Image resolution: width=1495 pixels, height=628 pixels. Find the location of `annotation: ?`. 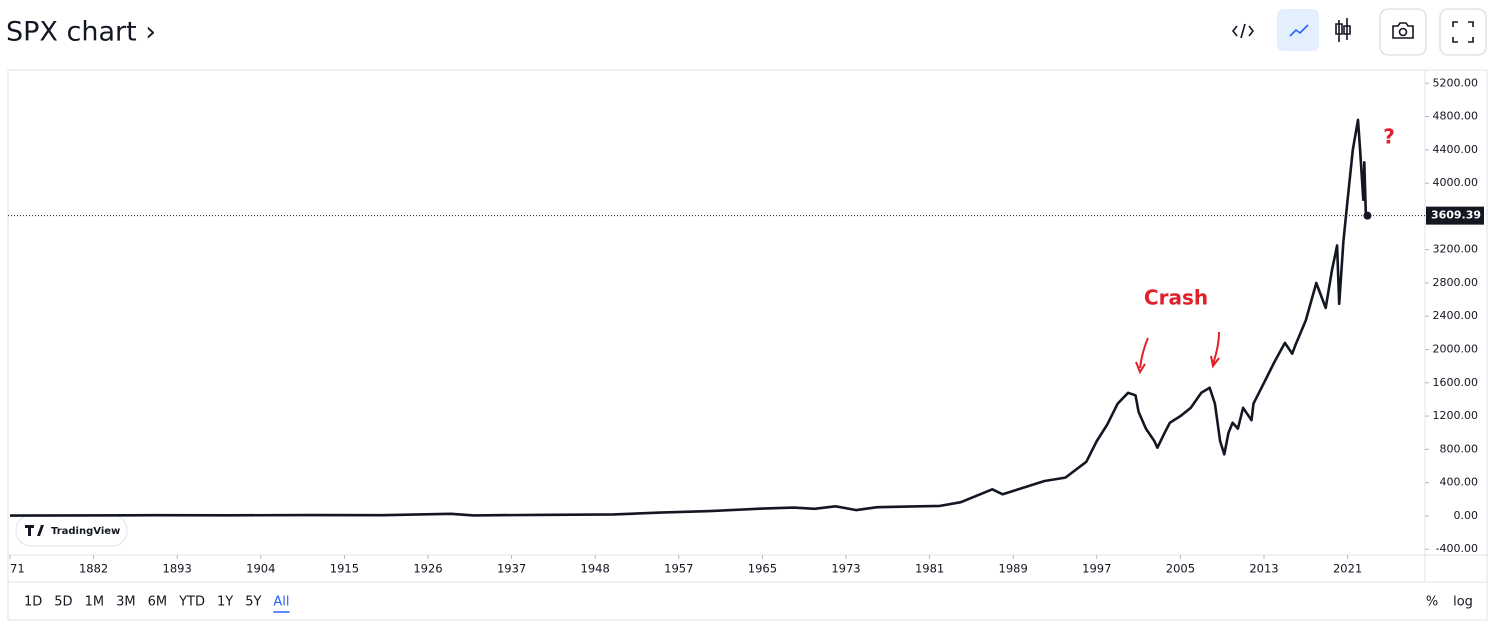

annotation: ? is located at coordinates (1389, 137).